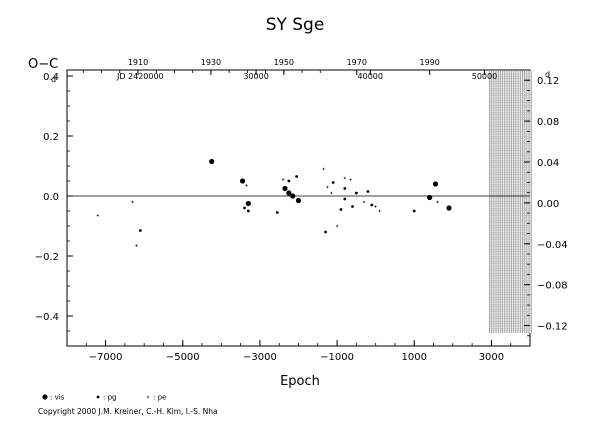 Image resolution: width=590 pixels, height=425 pixels. Describe the element at coordinates (552, 245) in the screenshot. I see `right-tick-label: −0.04` at that location.